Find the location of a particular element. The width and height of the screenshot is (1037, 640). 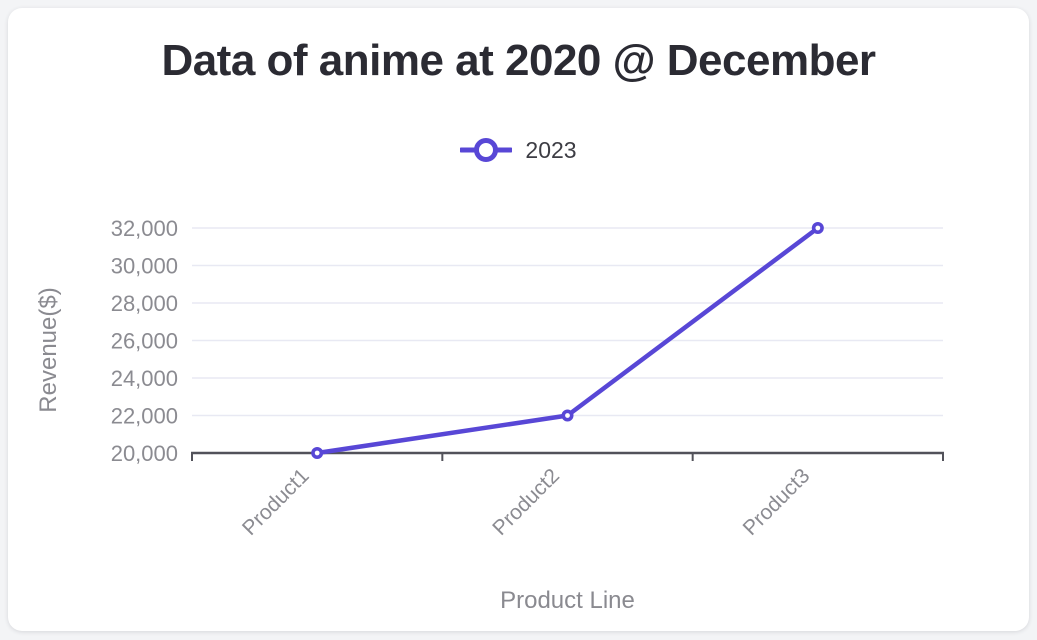

y-tick-label: 32,000 is located at coordinates (144, 228).